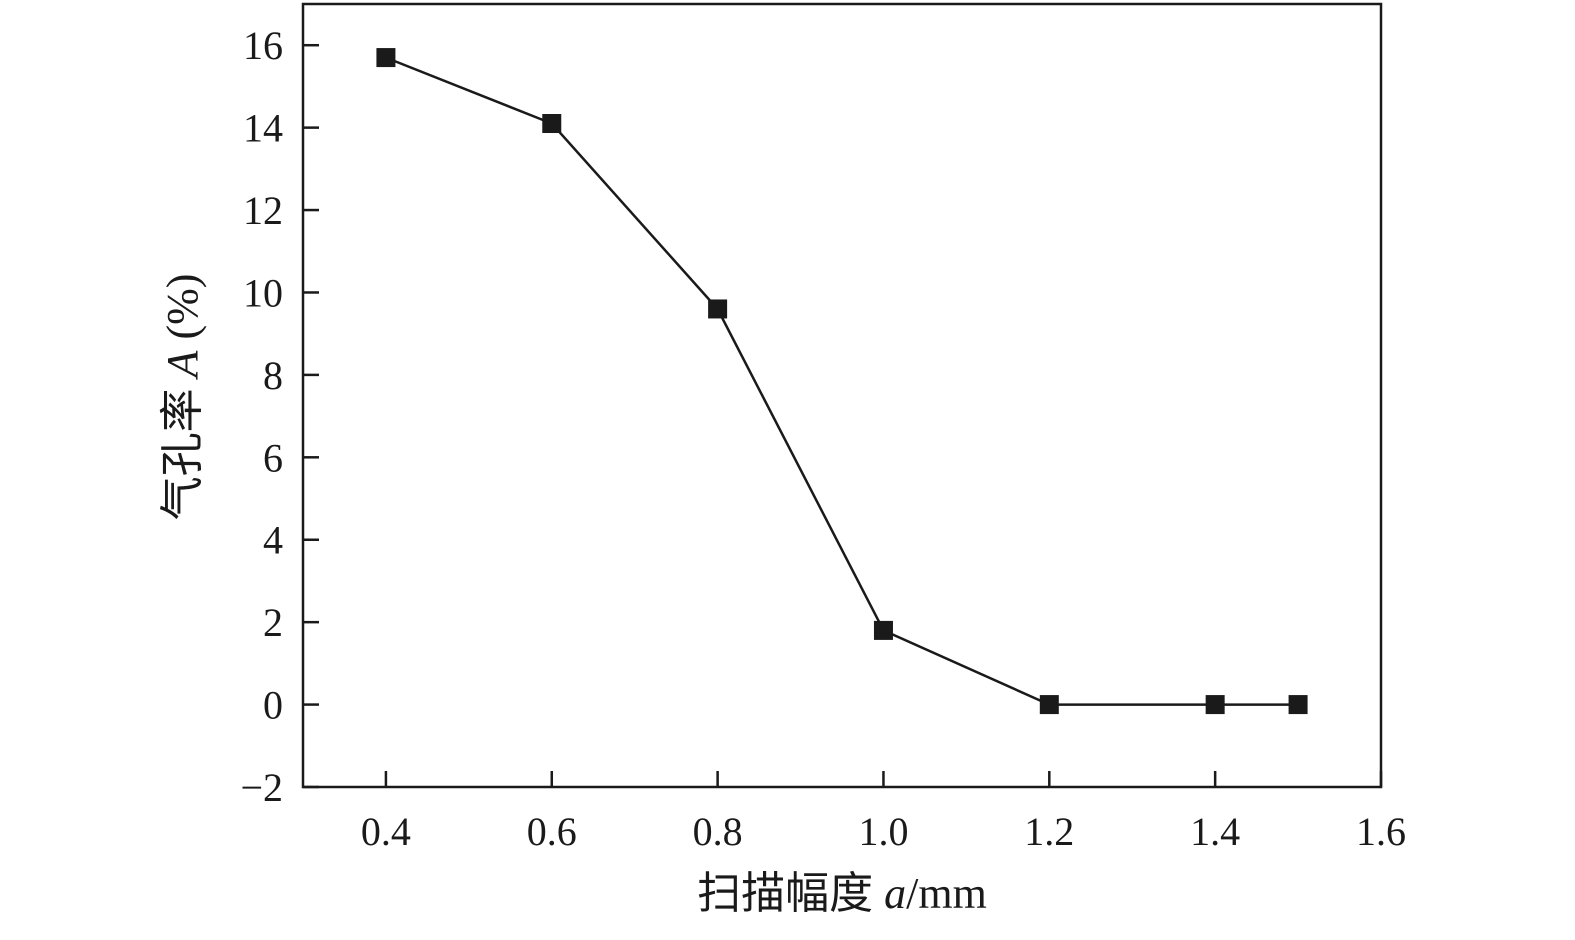 This screenshot has height=940, width=1575. Describe the element at coordinates (182, 312) in the screenshot. I see `y-axis-title-suffix: (%)` at that location.